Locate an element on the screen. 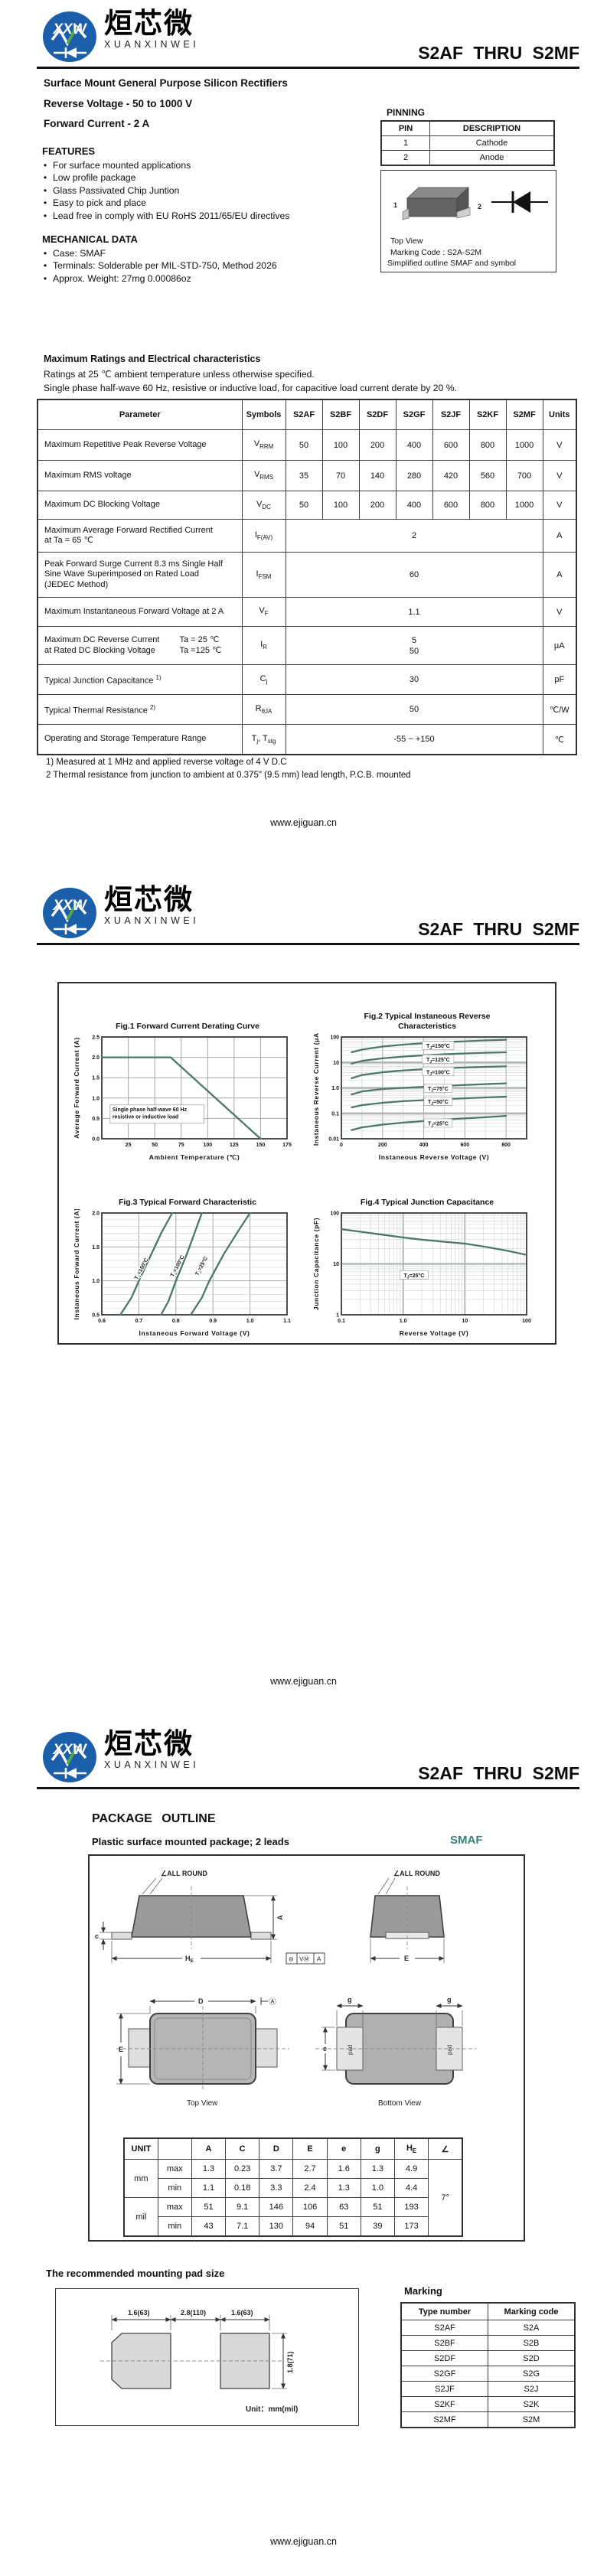  ratings-col-header: S2DF is located at coordinates (378, 414).